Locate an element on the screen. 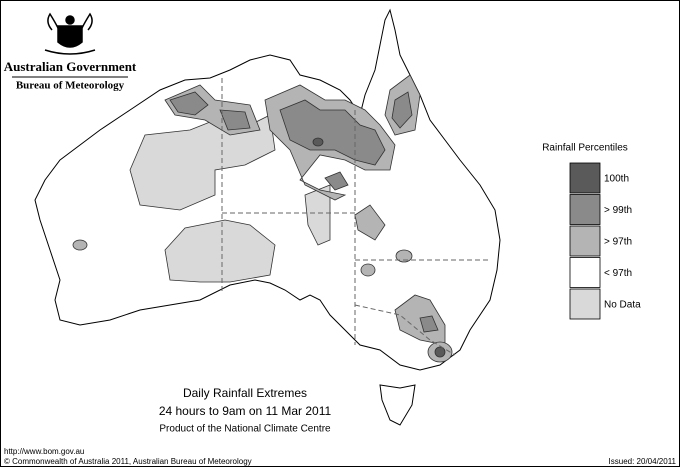 The height and width of the screenshot is (467, 680). crest is located at coordinates (70, 33).